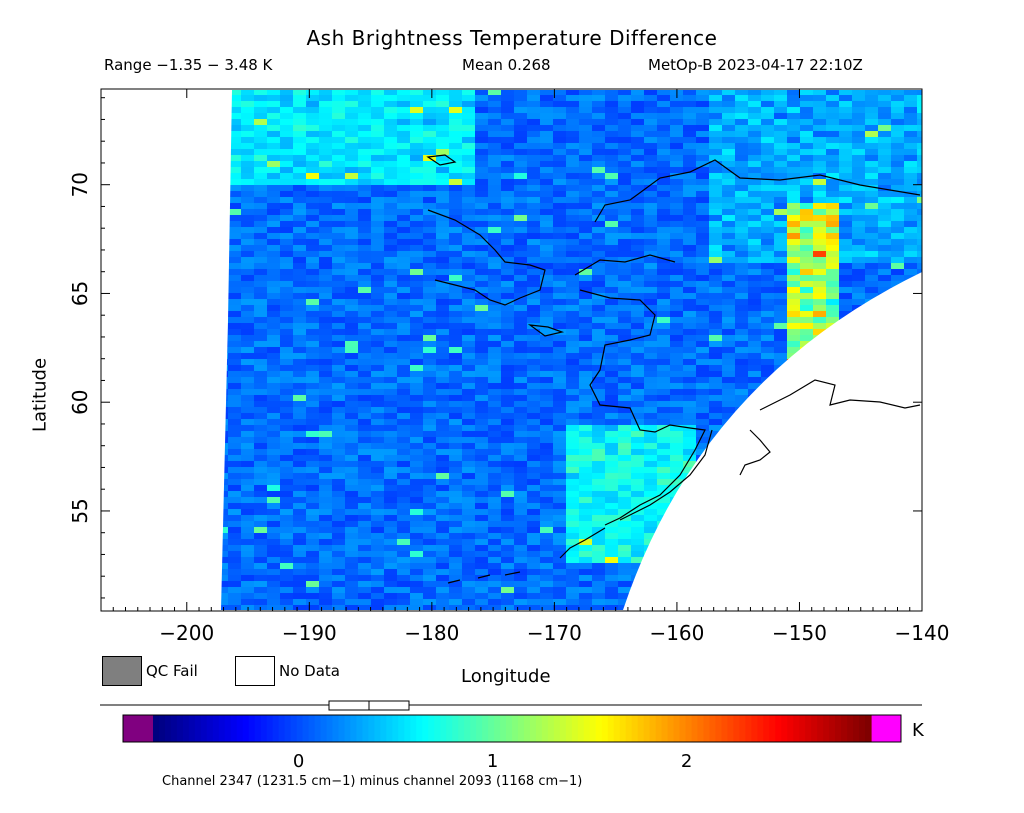 This screenshot has height=813, width=1024. What do you see at coordinates (526, 555) in the screenshot?
I see `aleutian-islands` at bounding box center [526, 555].